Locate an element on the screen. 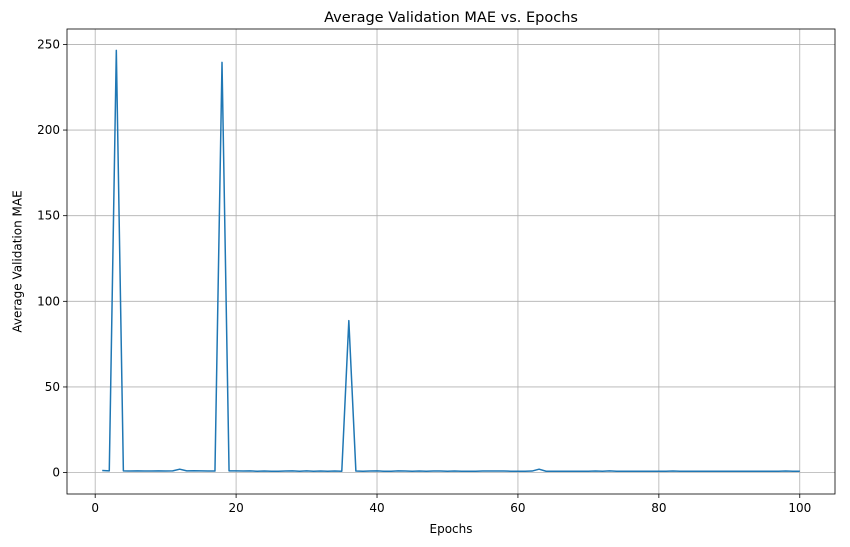  x-tick-label: 60 is located at coordinates (517, 508).